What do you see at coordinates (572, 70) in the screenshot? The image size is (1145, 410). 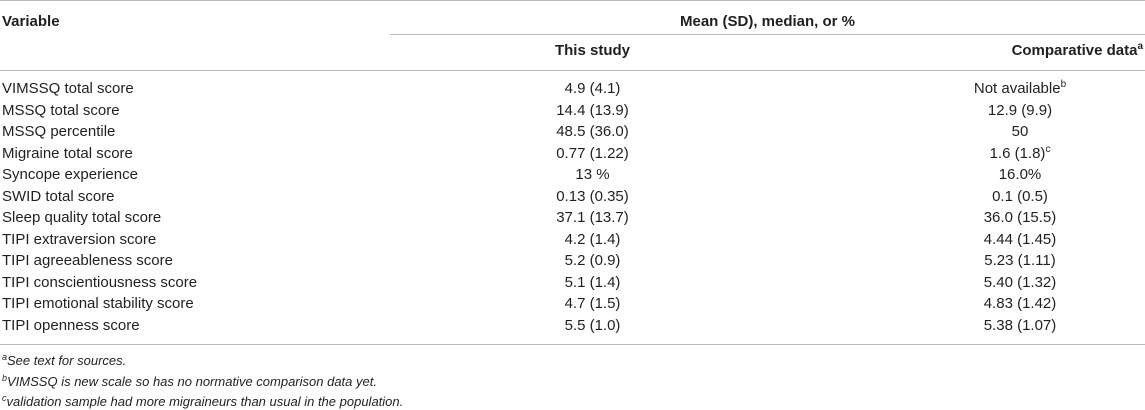 I see `header-bottom-rule` at bounding box center [572, 70].